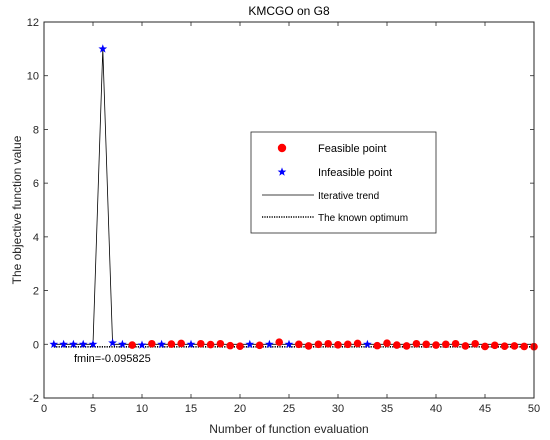 This screenshot has height=440, width=550. I want to click on chart-title: KMCGO on G8, so click(289, 11).